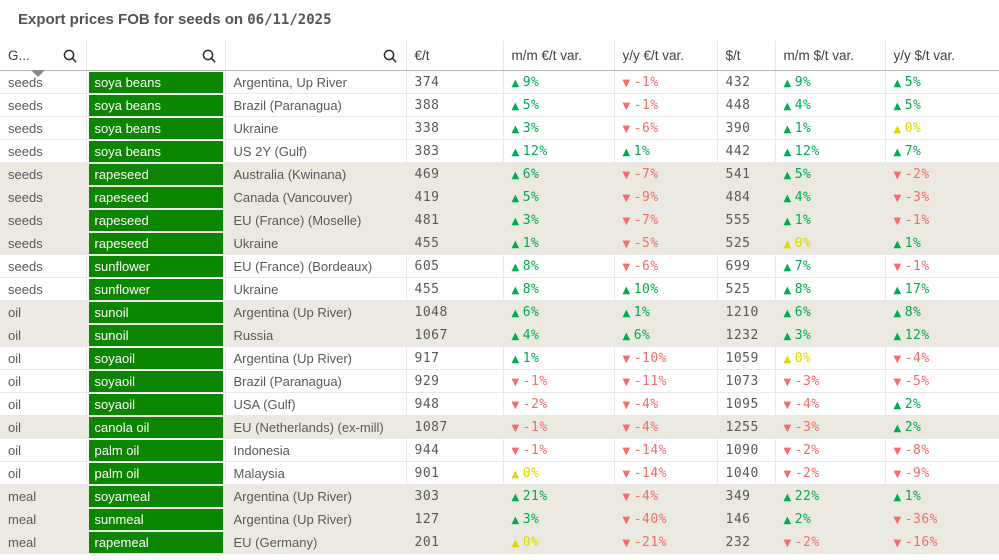 The height and width of the screenshot is (560, 999). I want to click on product-value: canola oil, so click(155, 427).